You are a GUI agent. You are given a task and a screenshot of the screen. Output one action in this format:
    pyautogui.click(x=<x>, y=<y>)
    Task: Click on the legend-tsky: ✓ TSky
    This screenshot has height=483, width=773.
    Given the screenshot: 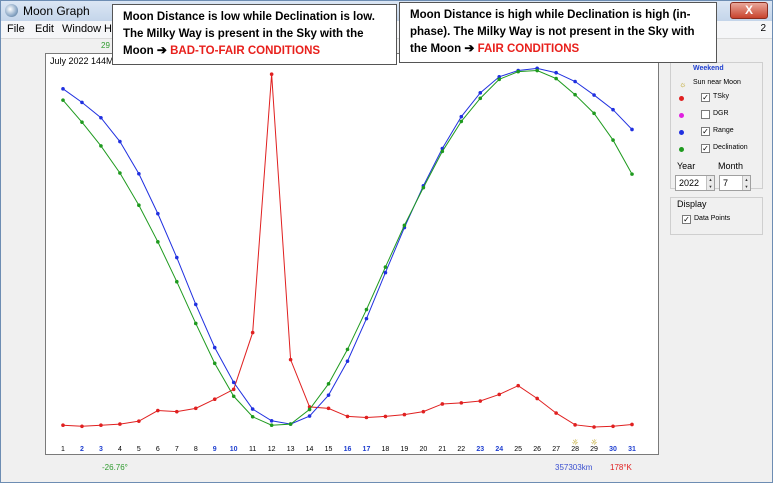 What is the action you would take?
    pyautogui.click(x=723, y=99)
    